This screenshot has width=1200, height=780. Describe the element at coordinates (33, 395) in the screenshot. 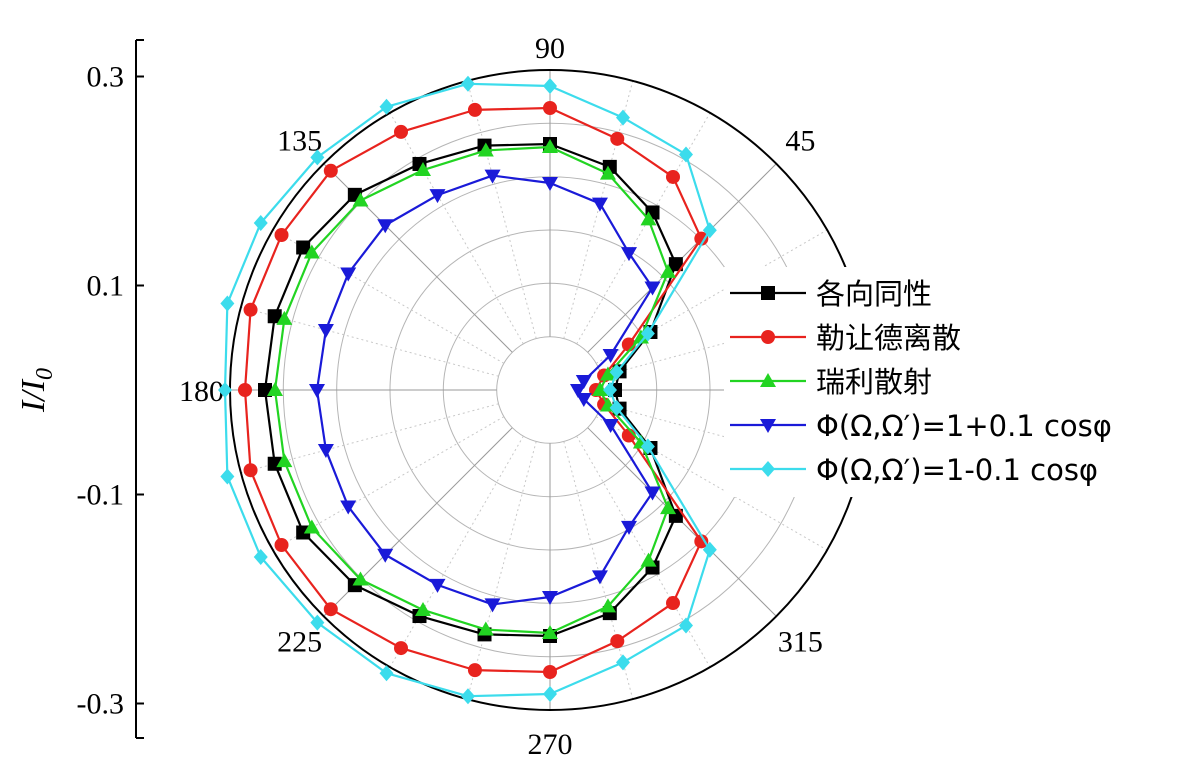

I see `y-axis-label-main: I/I` at that location.